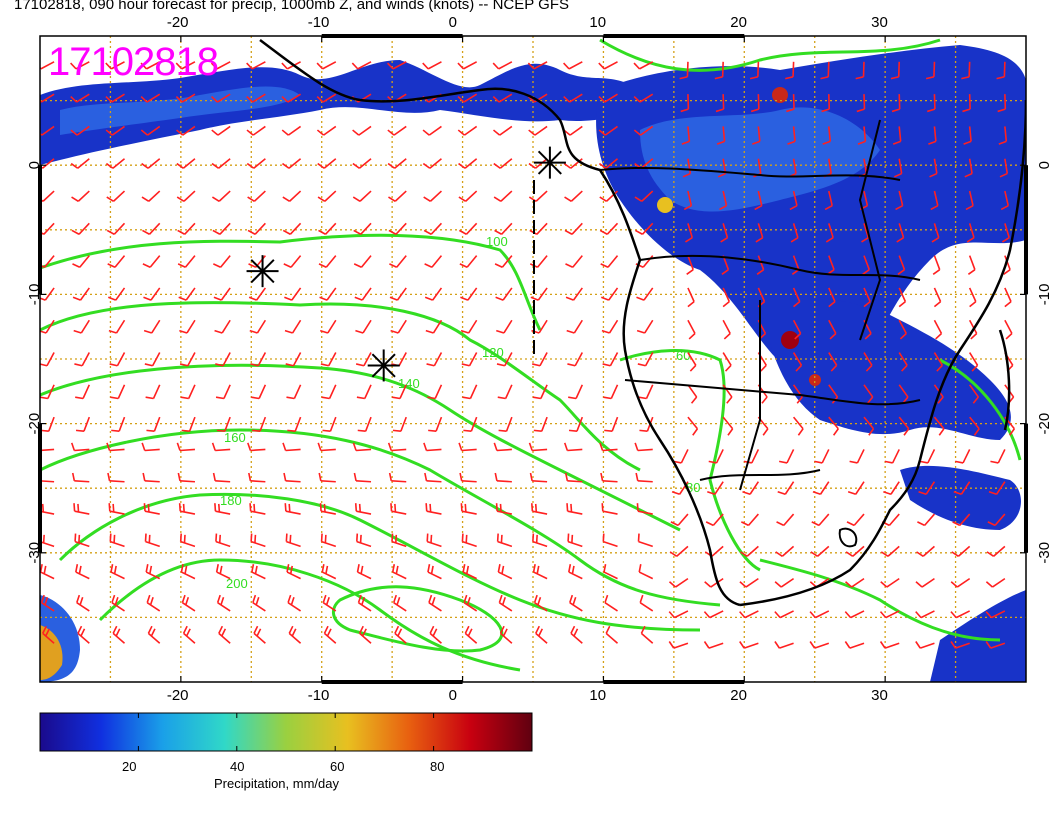  Describe the element at coordinates (262, 271) in the screenshot. I see `pressure-center-marker` at that location.